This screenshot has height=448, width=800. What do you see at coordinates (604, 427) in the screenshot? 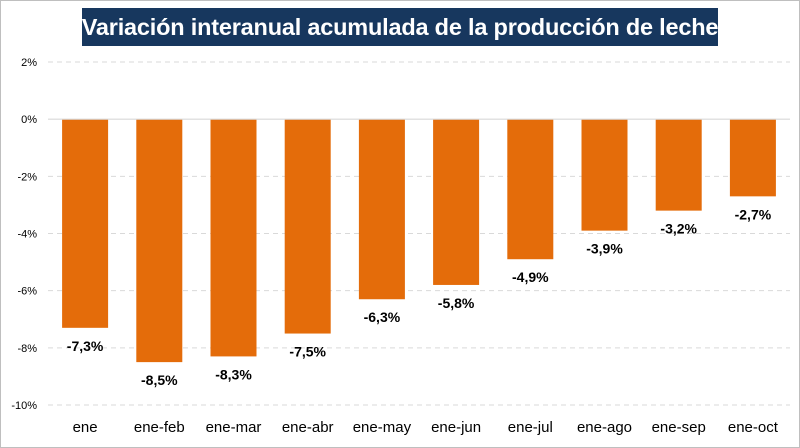
I see `x-tick-label: ene-ago` at bounding box center [604, 427].